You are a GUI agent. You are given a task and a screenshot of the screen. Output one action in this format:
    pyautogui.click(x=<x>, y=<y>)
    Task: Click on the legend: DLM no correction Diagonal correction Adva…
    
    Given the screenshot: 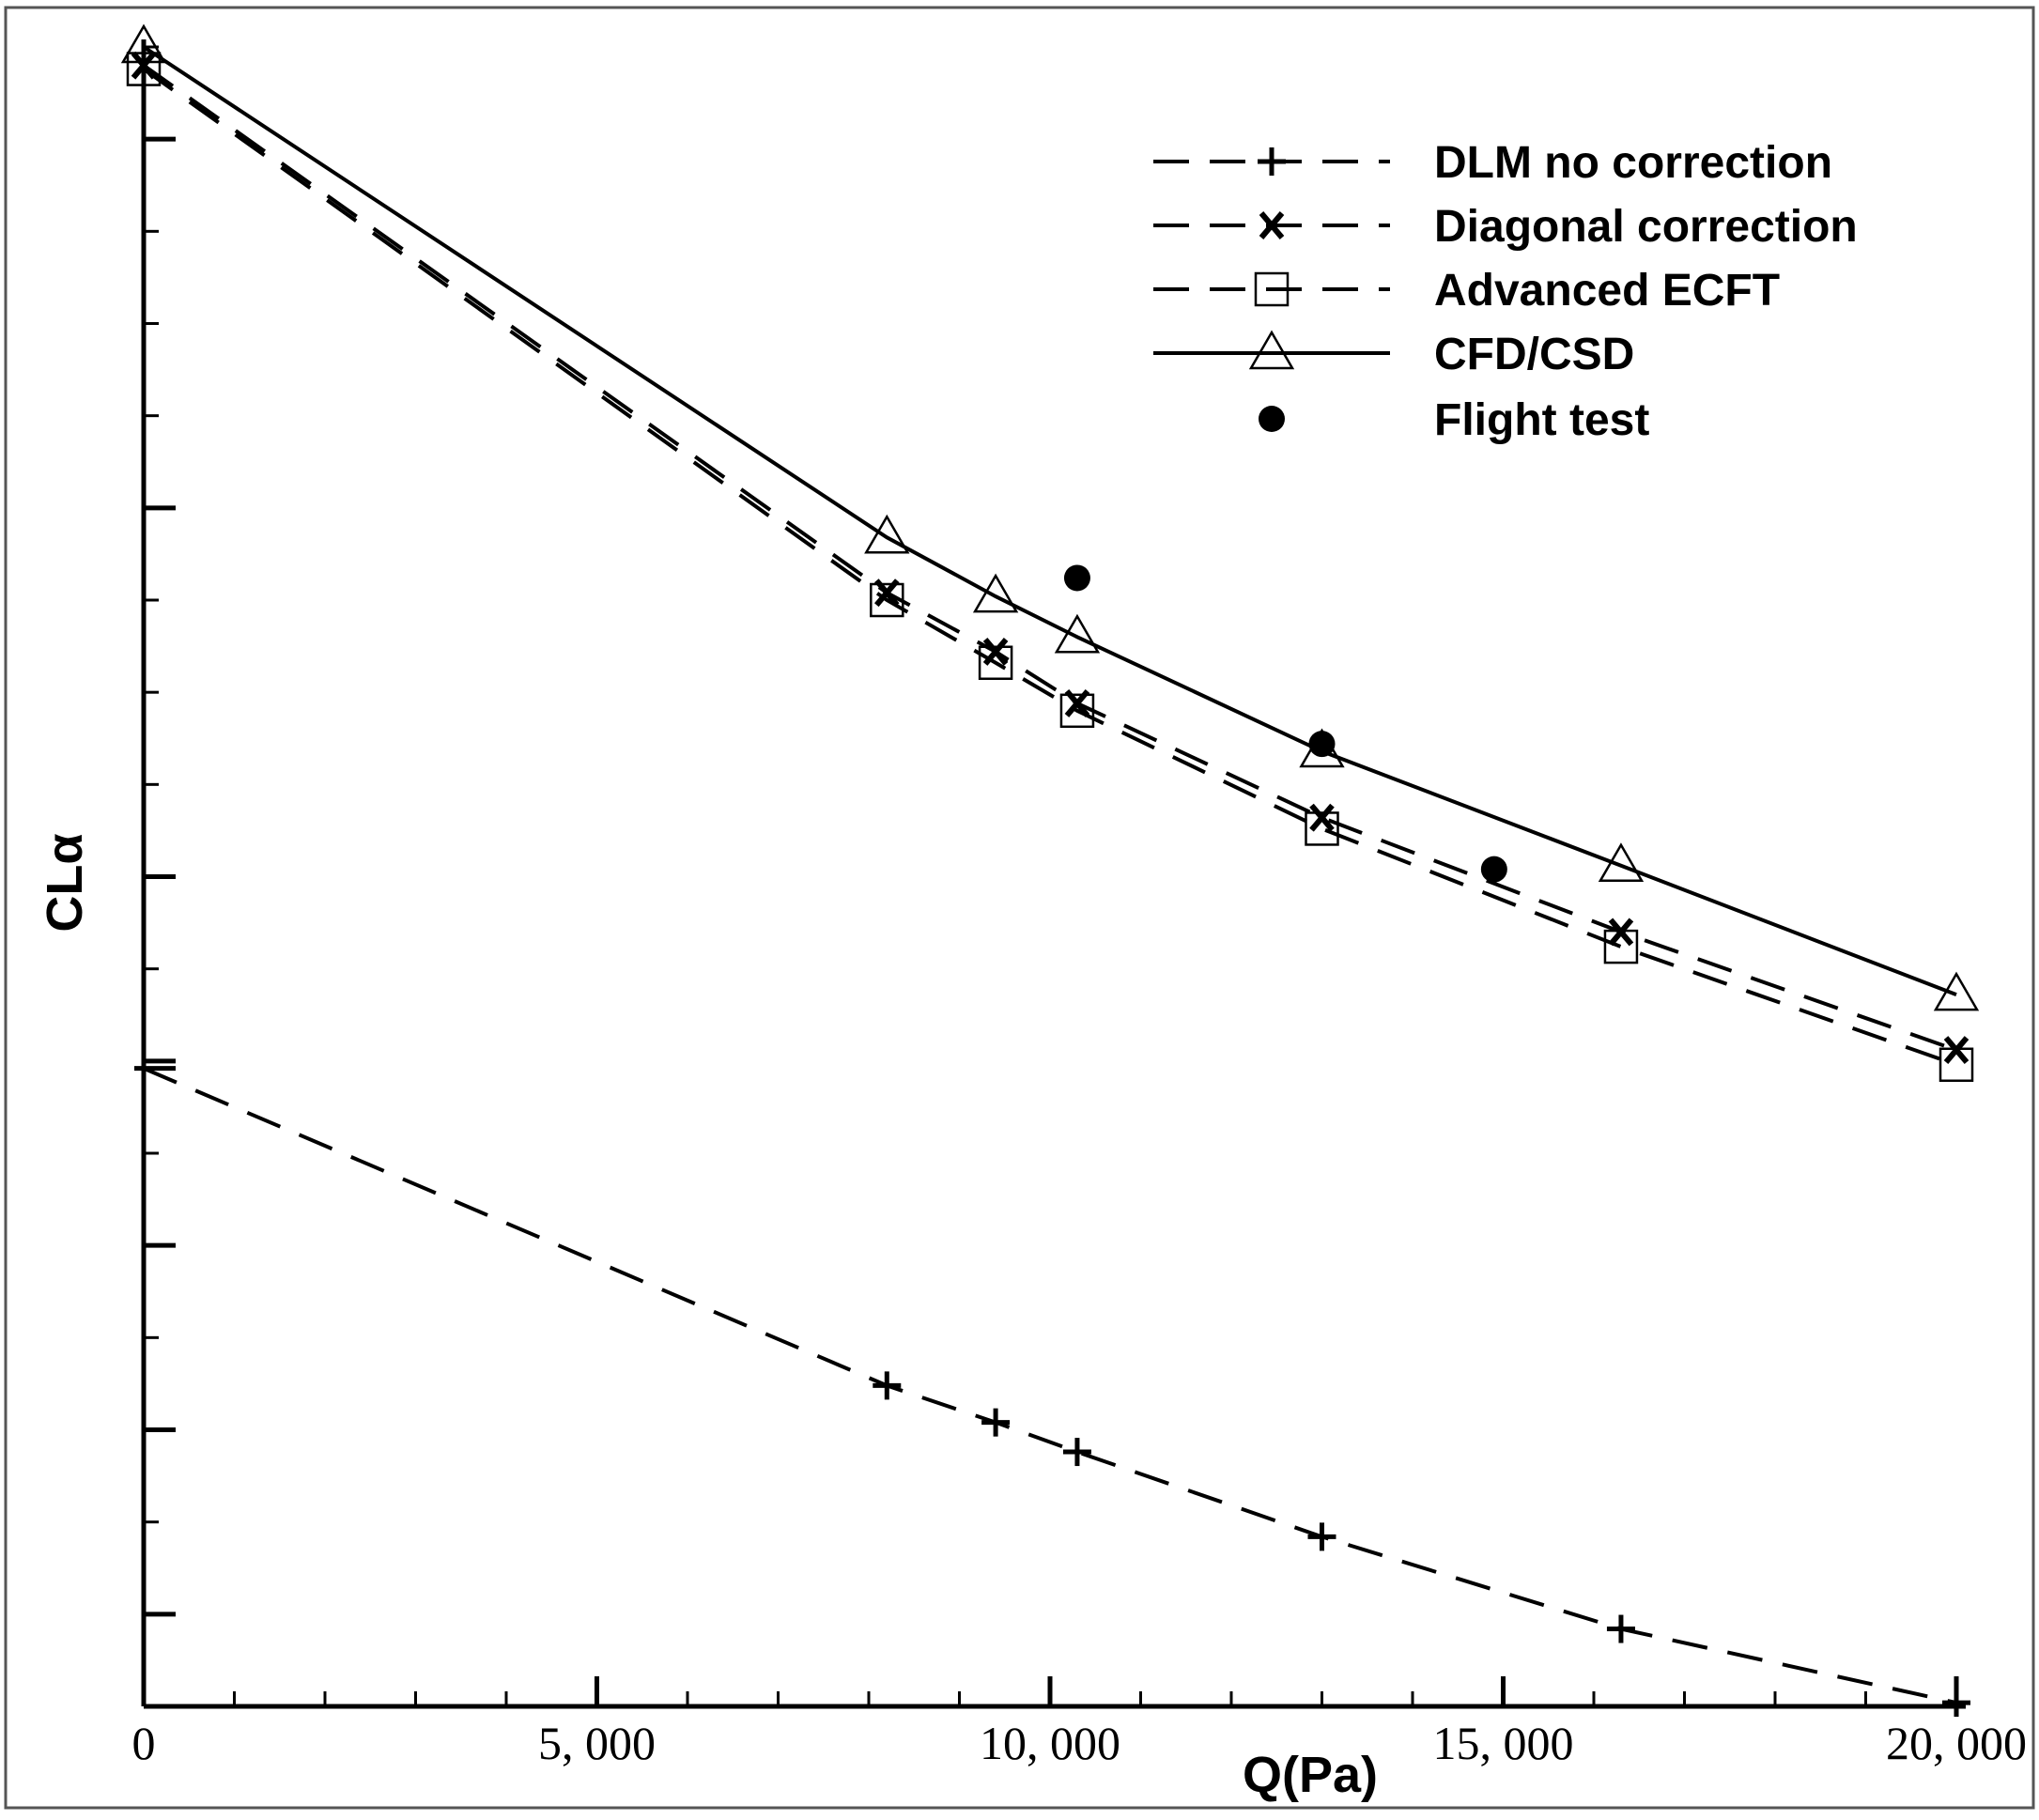 What is the action you would take?
    pyautogui.click(x=1505, y=291)
    